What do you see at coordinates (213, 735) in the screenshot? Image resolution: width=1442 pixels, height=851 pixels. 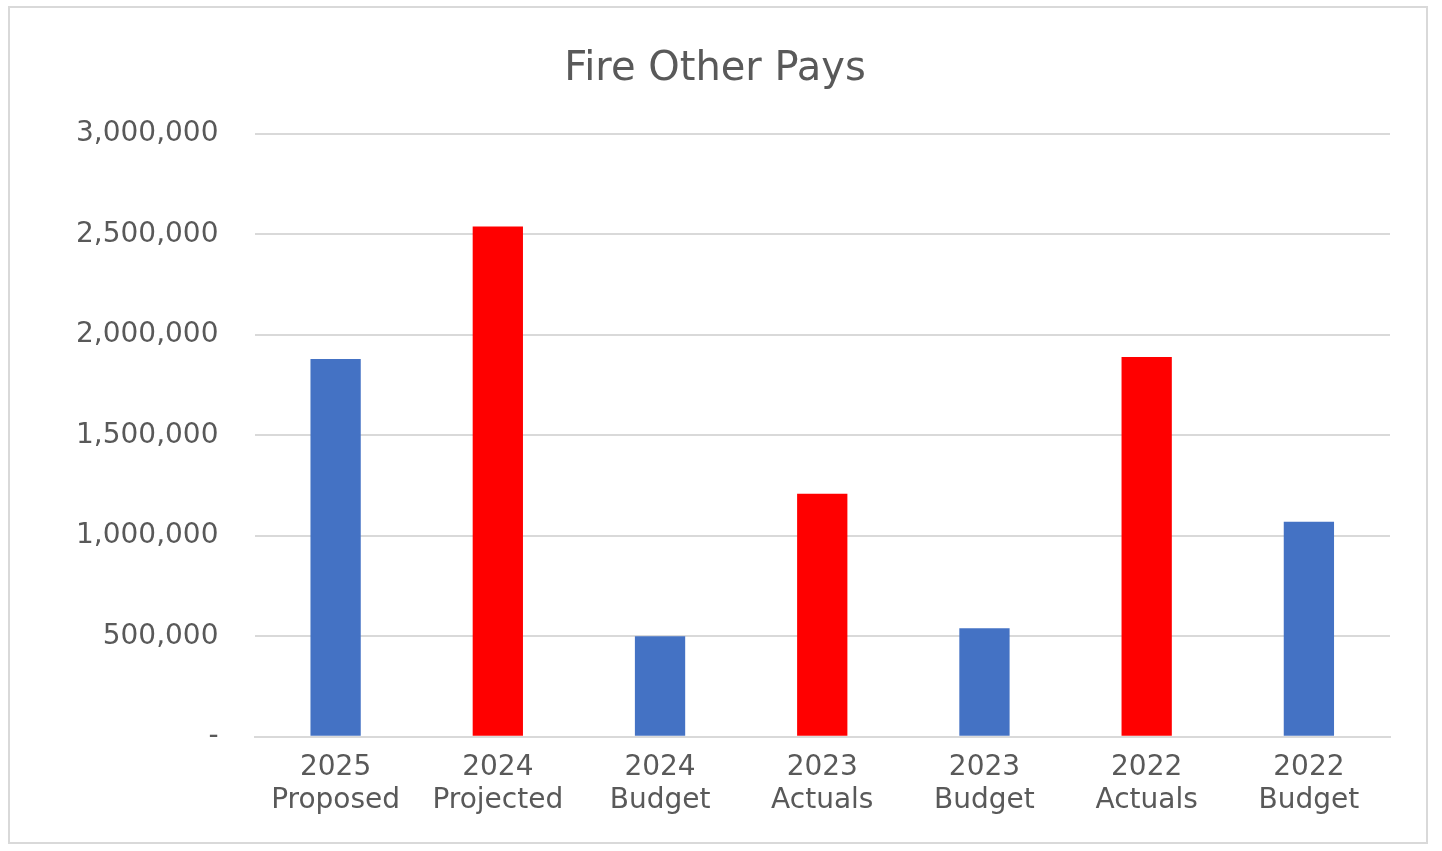 I see `y-tick-label: -` at bounding box center [213, 735].